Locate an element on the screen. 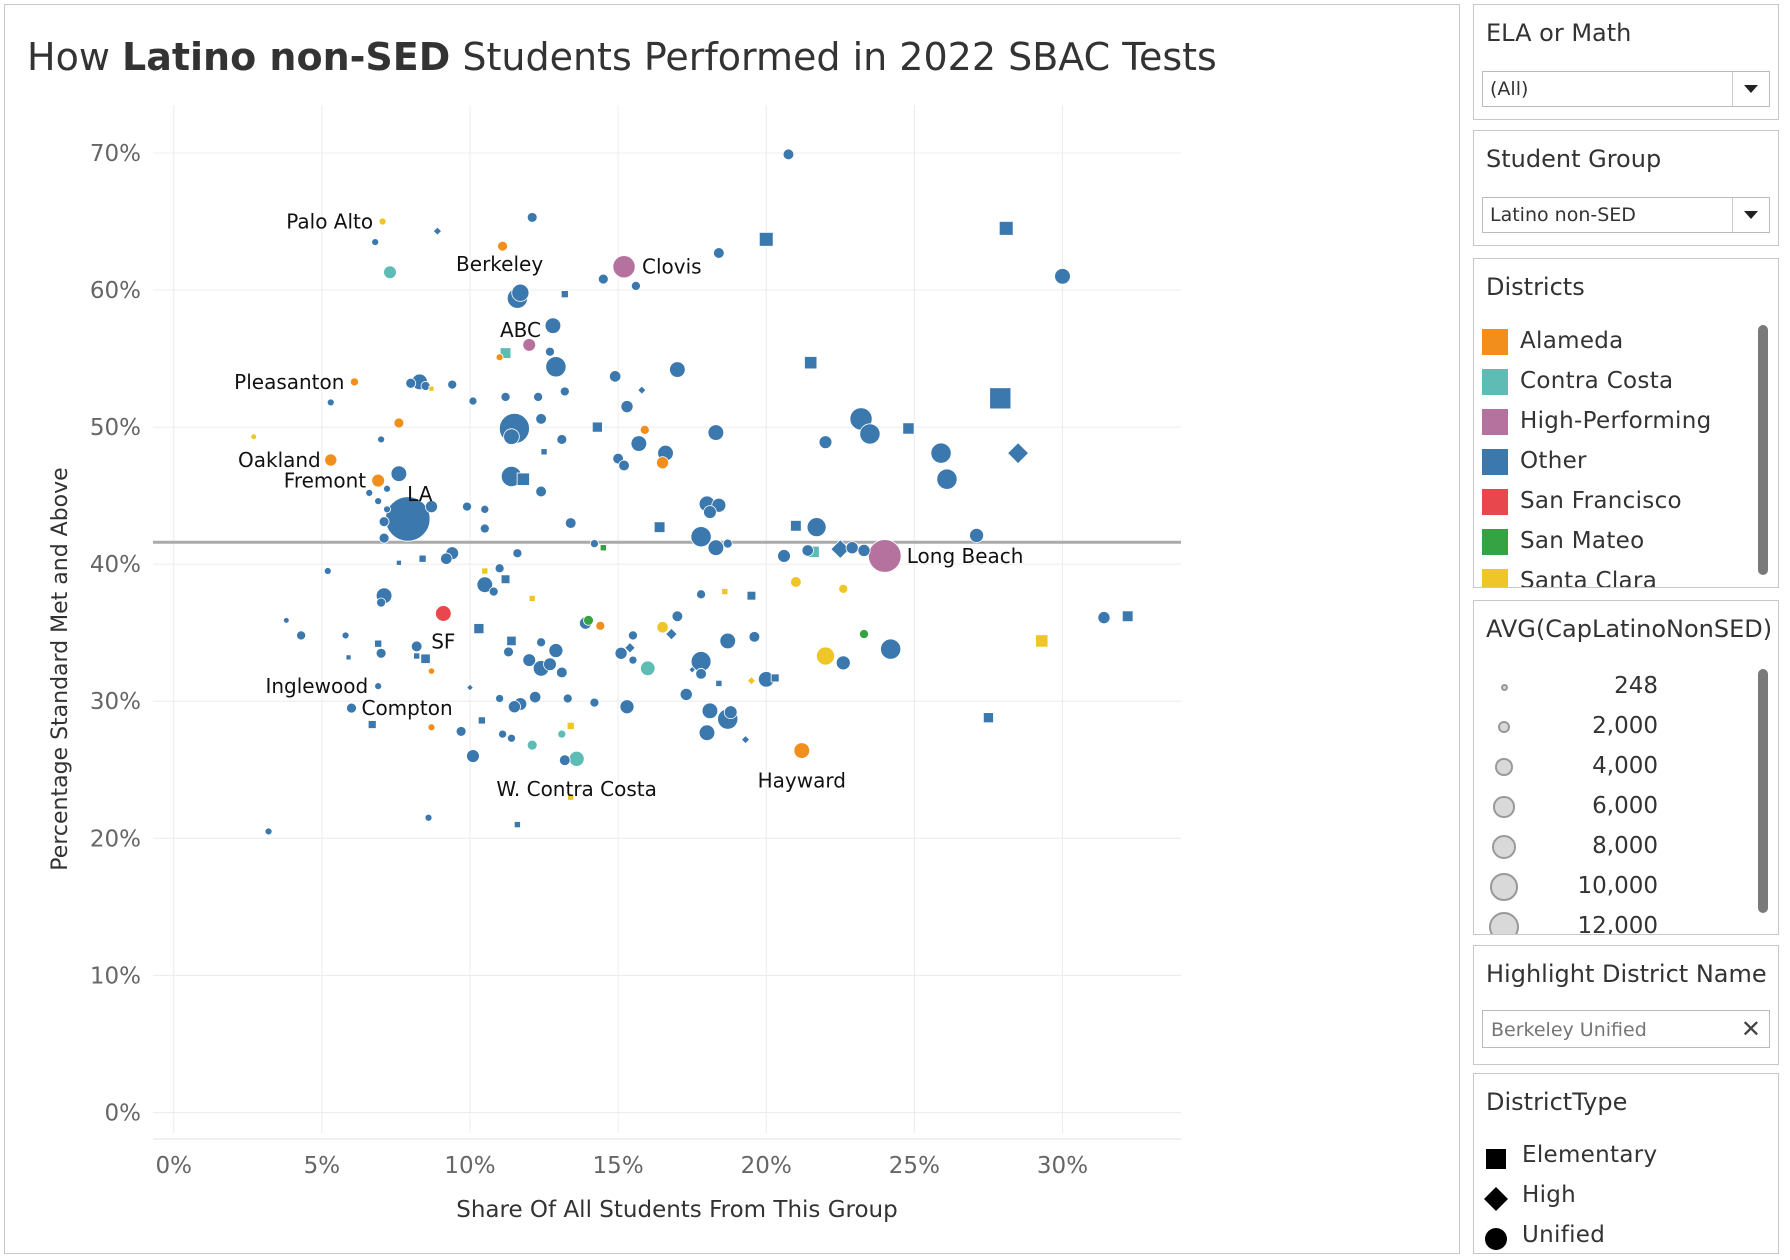 This screenshot has width=1790, height=1260. districts-legend-scrollbar is located at coordinates (1763, 450).